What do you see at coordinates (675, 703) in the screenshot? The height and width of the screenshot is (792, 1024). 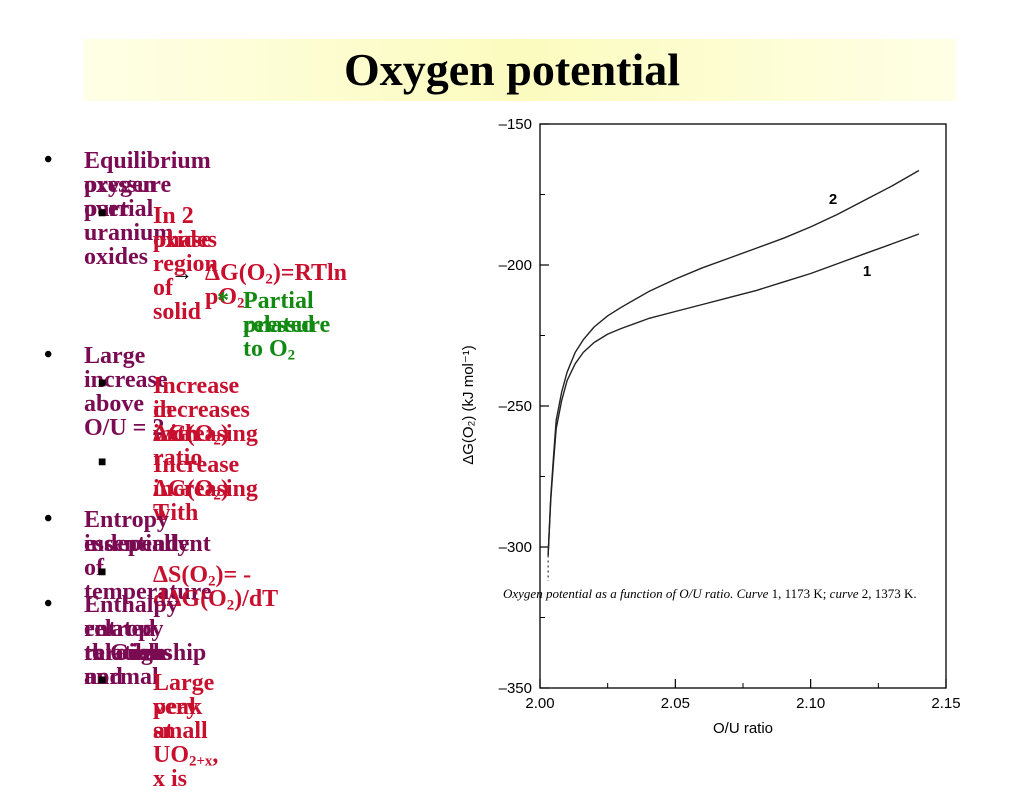 I see `x-tick-label: 2.05` at bounding box center [675, 703].